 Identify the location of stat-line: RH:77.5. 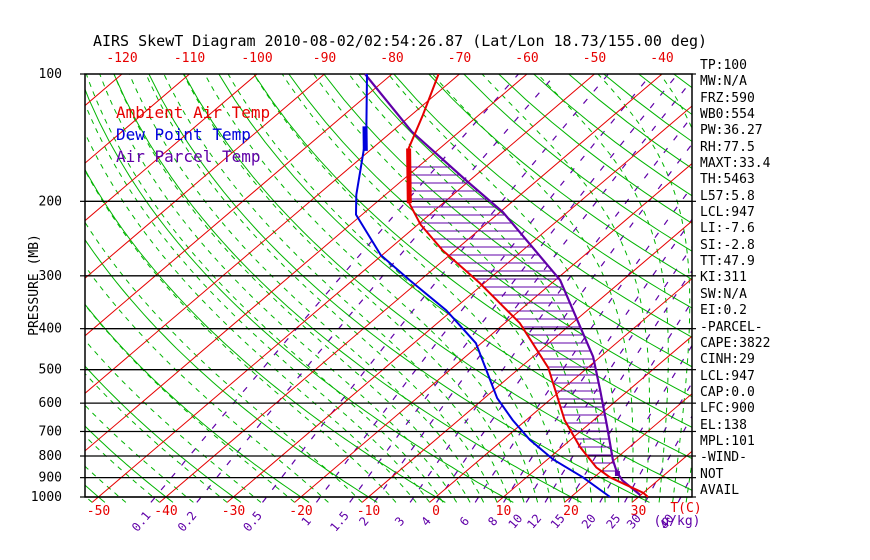
(727, 147).